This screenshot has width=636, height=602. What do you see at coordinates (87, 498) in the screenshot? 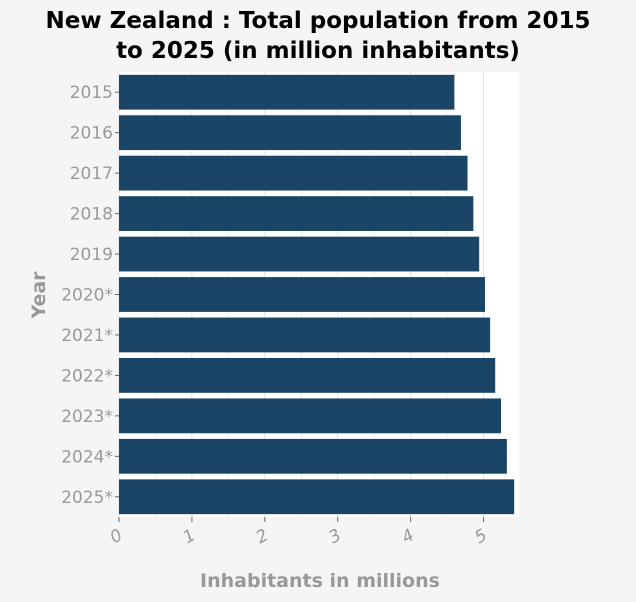
I see `y-tick-label: 2025*` at bounding box center [87, 498].